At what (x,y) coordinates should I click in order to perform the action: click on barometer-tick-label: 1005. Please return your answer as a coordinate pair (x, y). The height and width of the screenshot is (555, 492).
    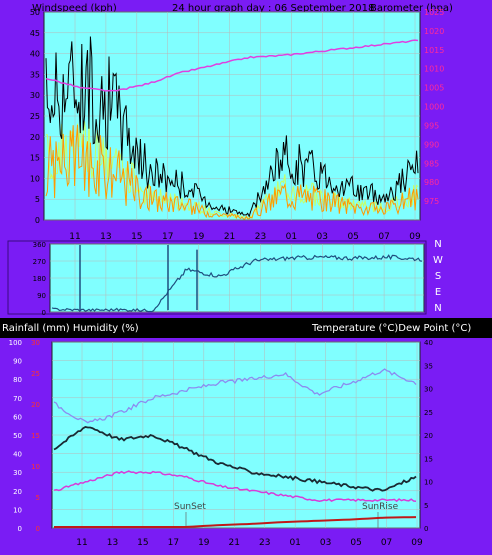
    Looking at the image, I should click on (434, 88).